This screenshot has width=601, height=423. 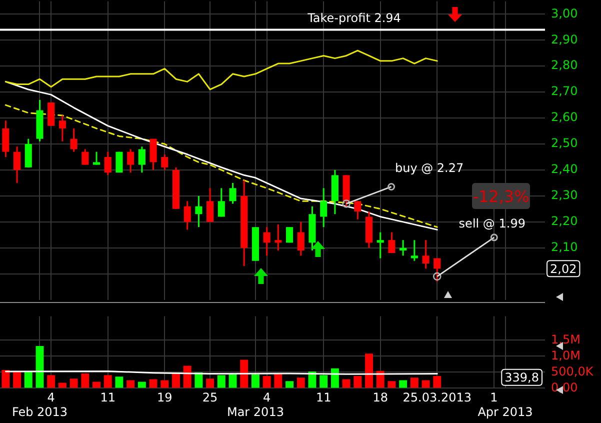 I want to click on x-tick-label: Mar 2013, so click(x=255, y=411).